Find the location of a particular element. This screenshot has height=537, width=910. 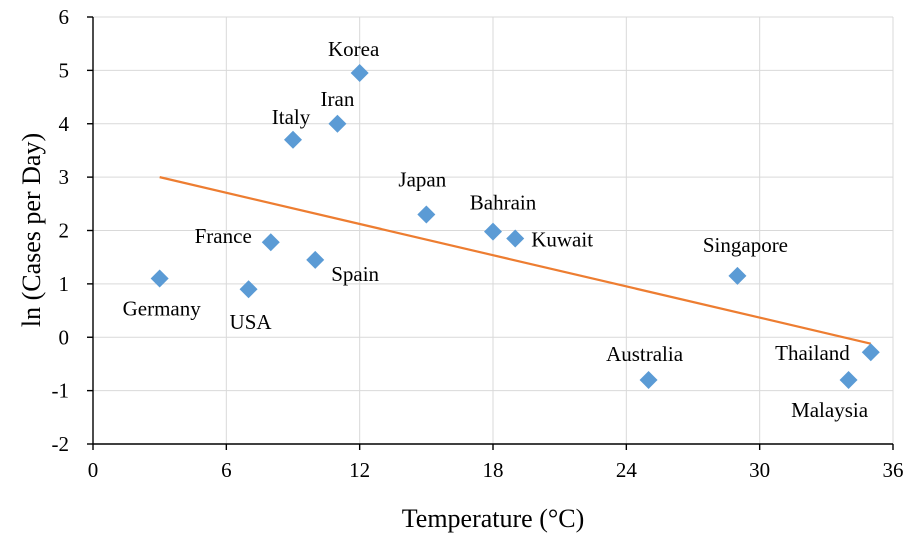

y-tick-label: -2 is located at coordinates (61, 444).